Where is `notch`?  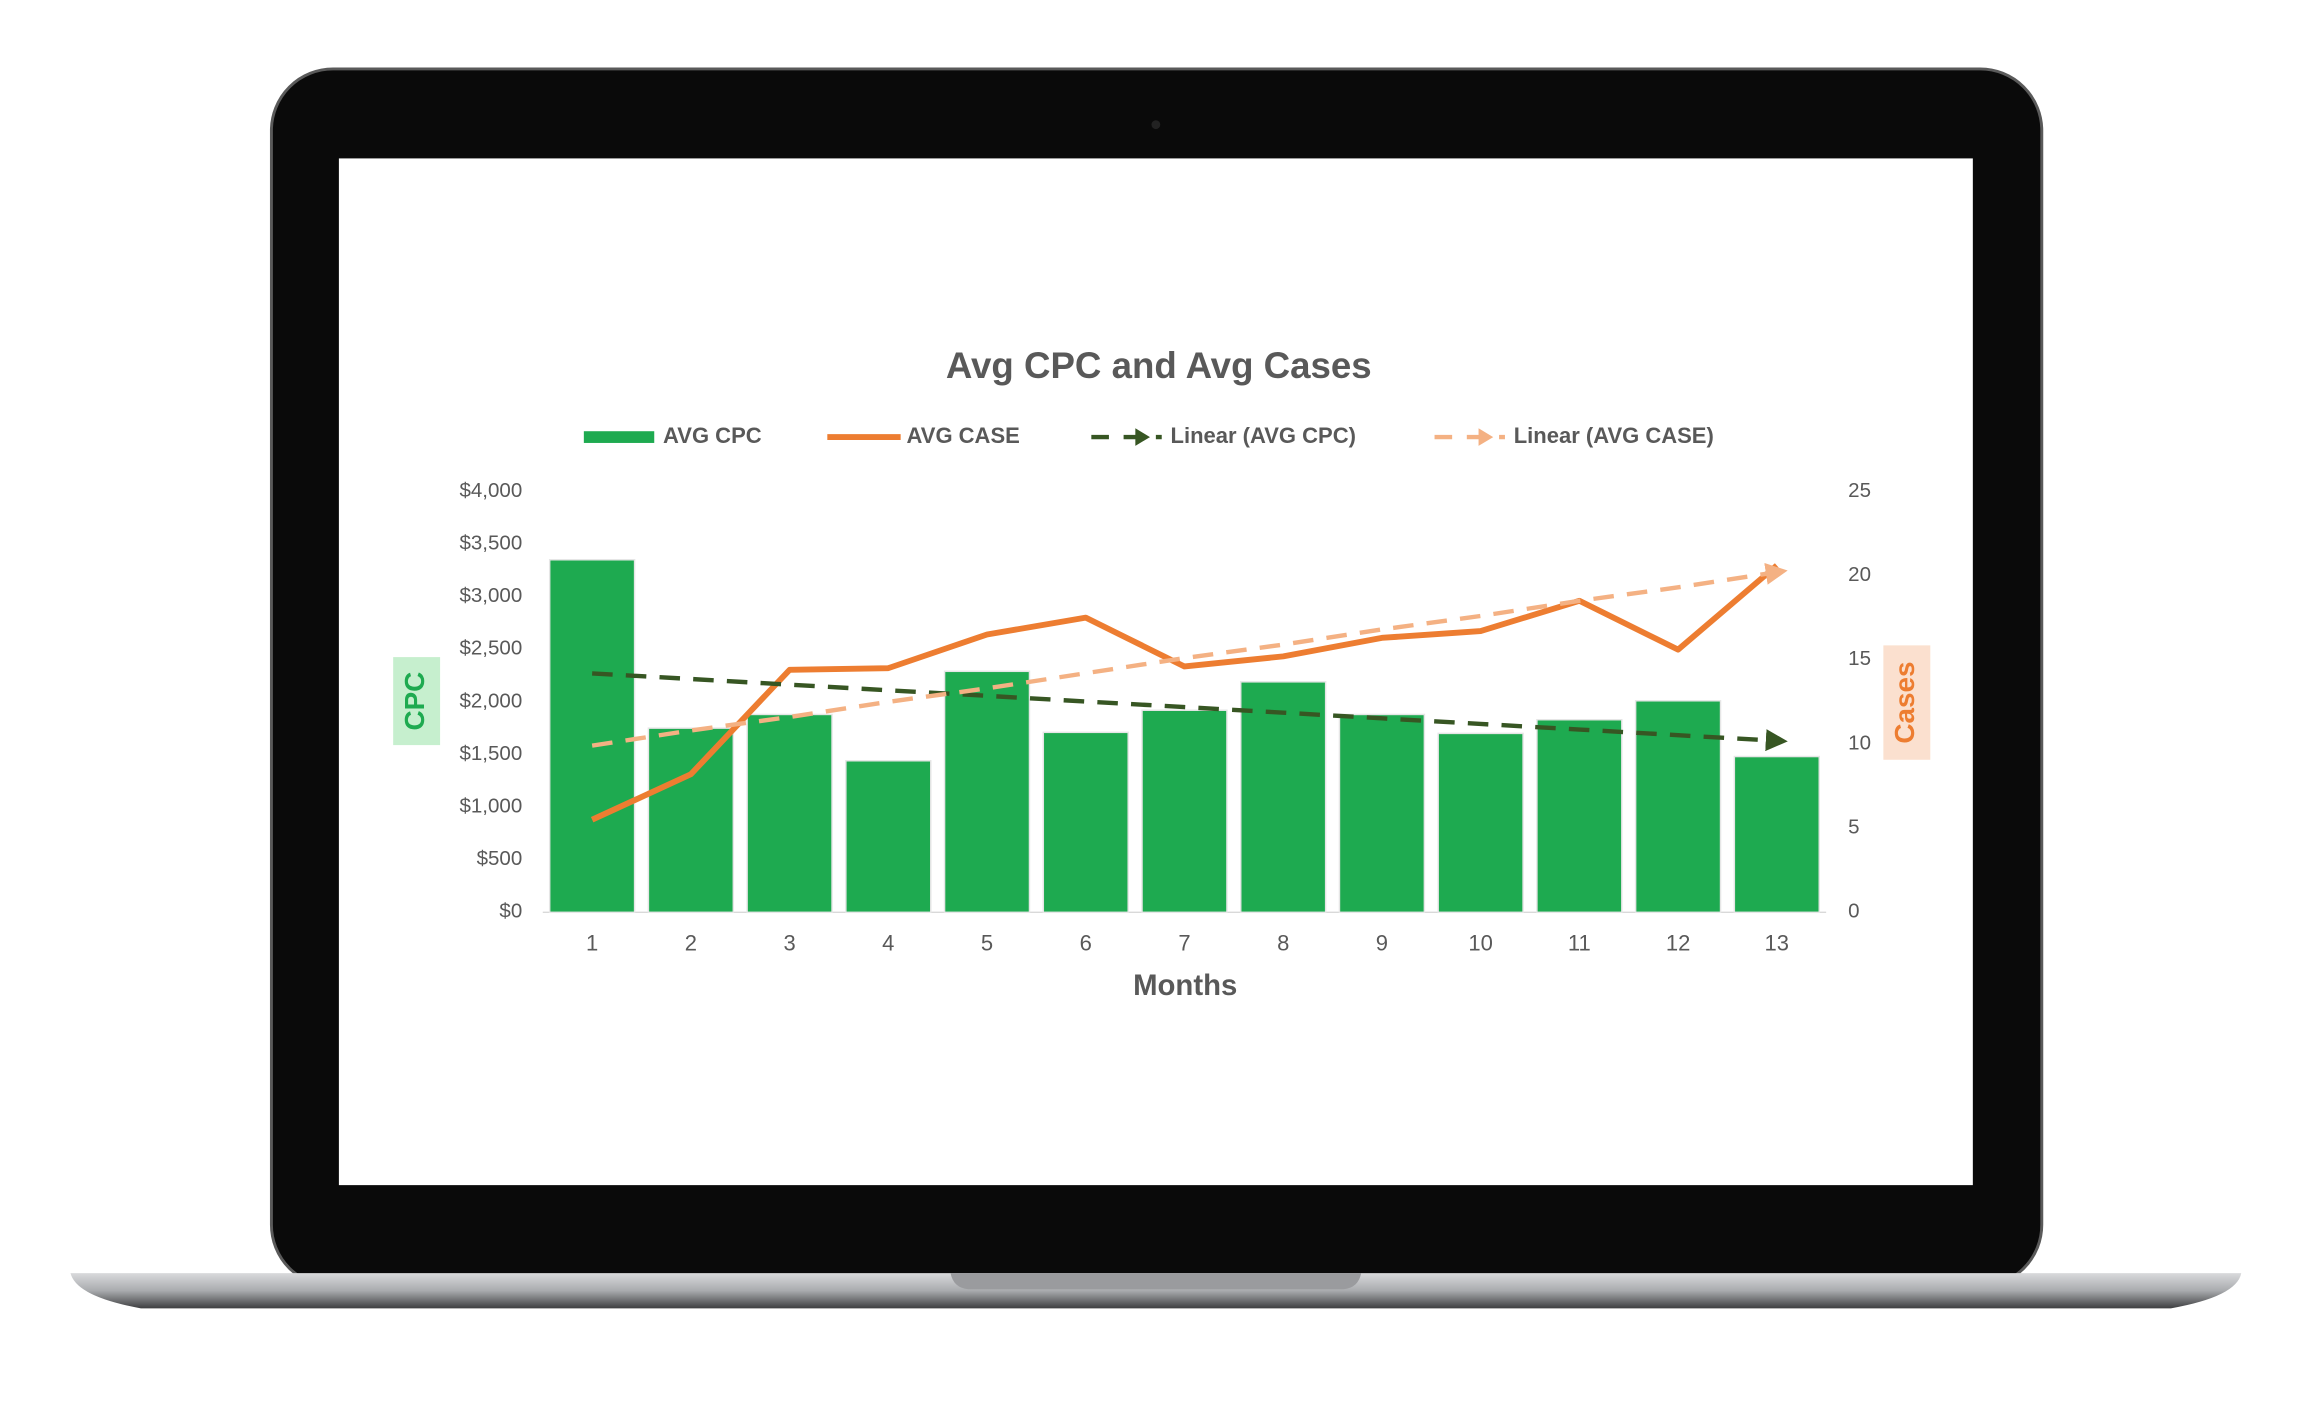 notch is located at coordinates (1156, 1281).